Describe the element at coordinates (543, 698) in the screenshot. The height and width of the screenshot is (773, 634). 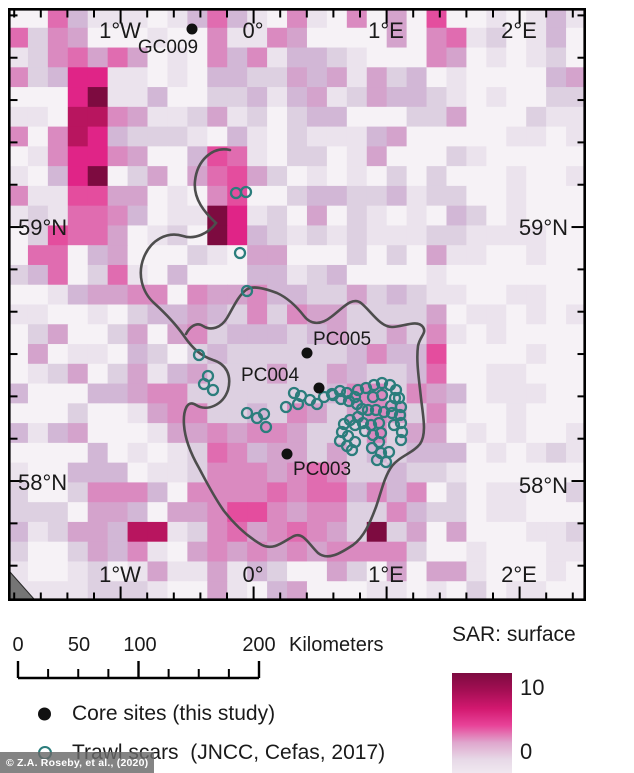
I see `sar-color-legend: SAR: surface 10 0` at that location.